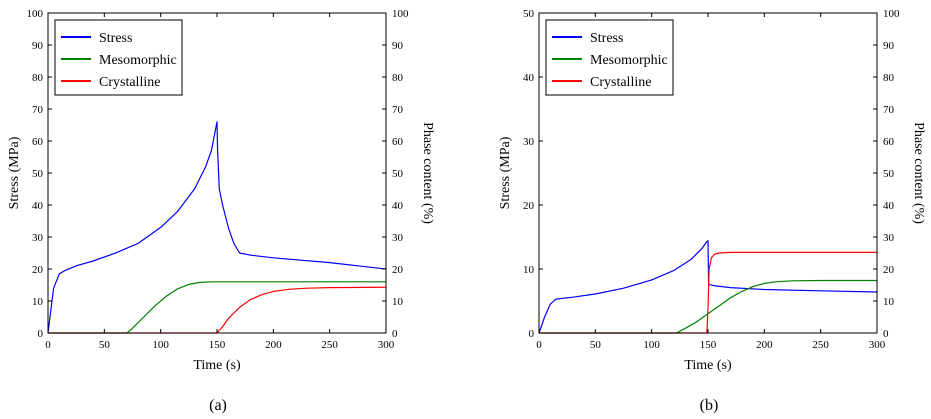  I want to click on y-tick-label: 60, so click(38, 142).